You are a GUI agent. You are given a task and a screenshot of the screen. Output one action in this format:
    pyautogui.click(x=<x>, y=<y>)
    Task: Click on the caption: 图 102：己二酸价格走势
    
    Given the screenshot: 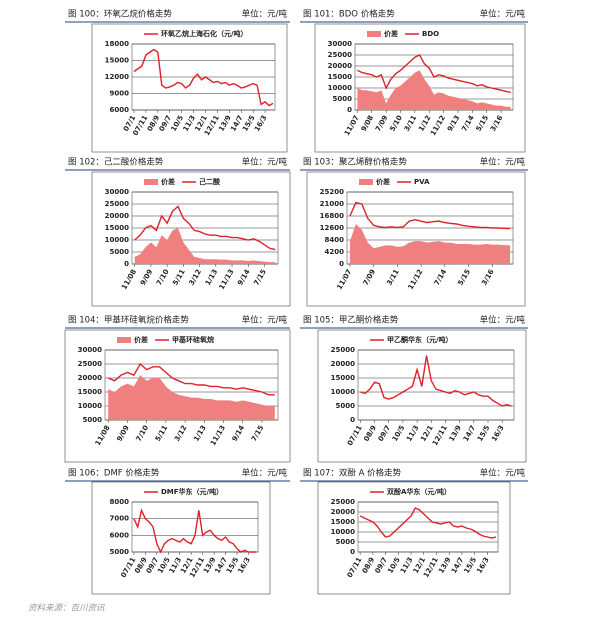 What is the action you would take?
    pyautogui.click(x=116, y=162)
    